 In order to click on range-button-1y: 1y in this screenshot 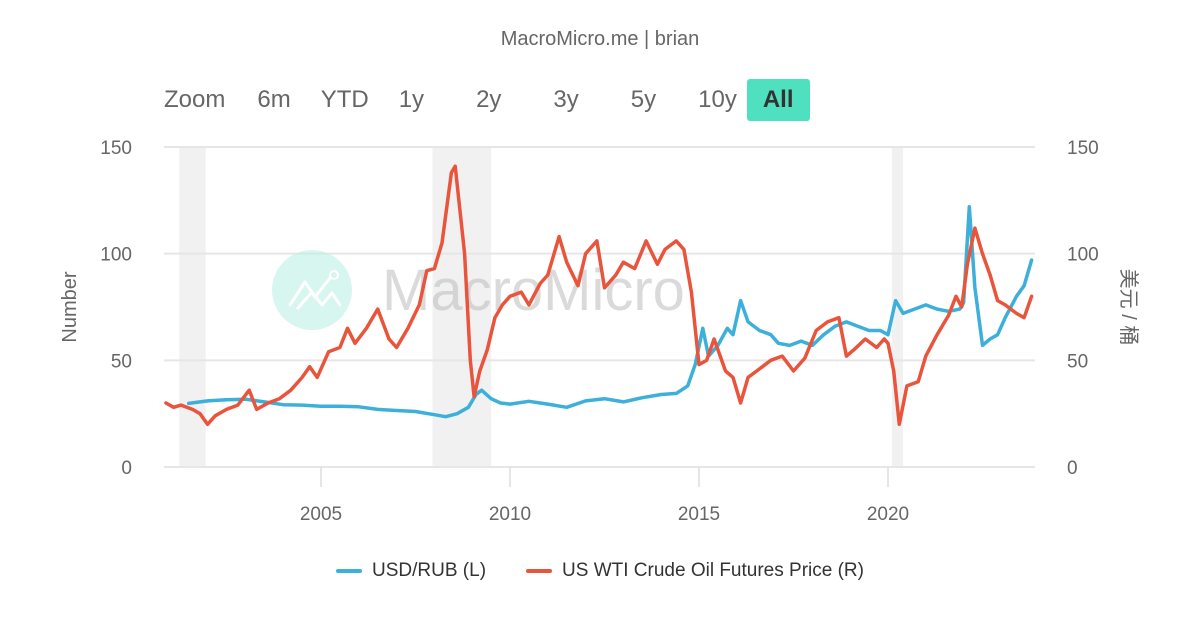, I will do `click(411, 99)`.